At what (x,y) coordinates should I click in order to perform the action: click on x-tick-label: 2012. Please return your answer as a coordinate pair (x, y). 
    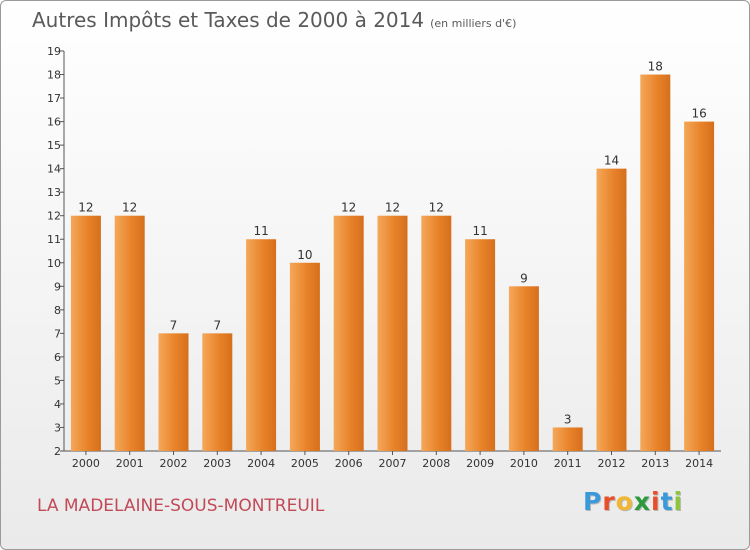
    Looking at the image, I should click on (612, 463).